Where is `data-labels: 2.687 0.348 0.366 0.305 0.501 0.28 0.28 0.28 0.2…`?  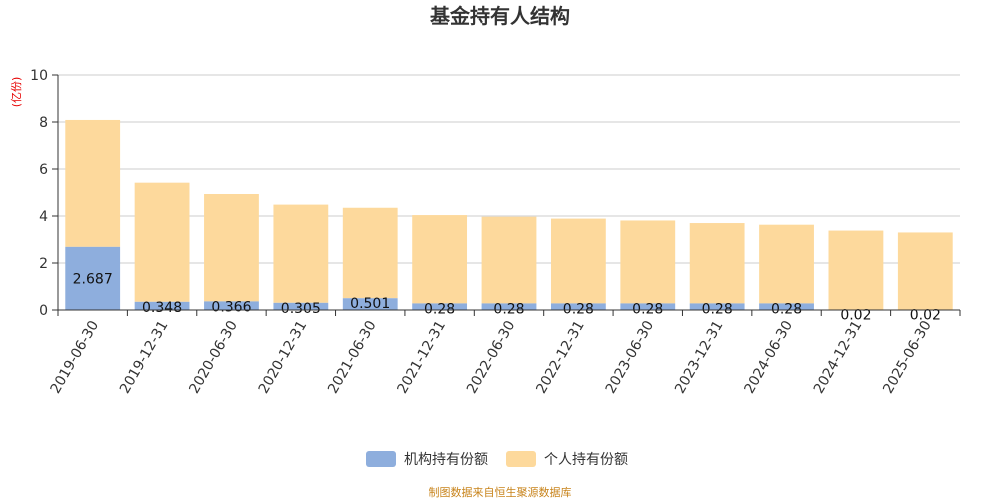 data-labels: 2.687 0.348 0.366 0.305 0.501 0.28 0.28 0.28 0.2… is located at coordinates (507, 297).